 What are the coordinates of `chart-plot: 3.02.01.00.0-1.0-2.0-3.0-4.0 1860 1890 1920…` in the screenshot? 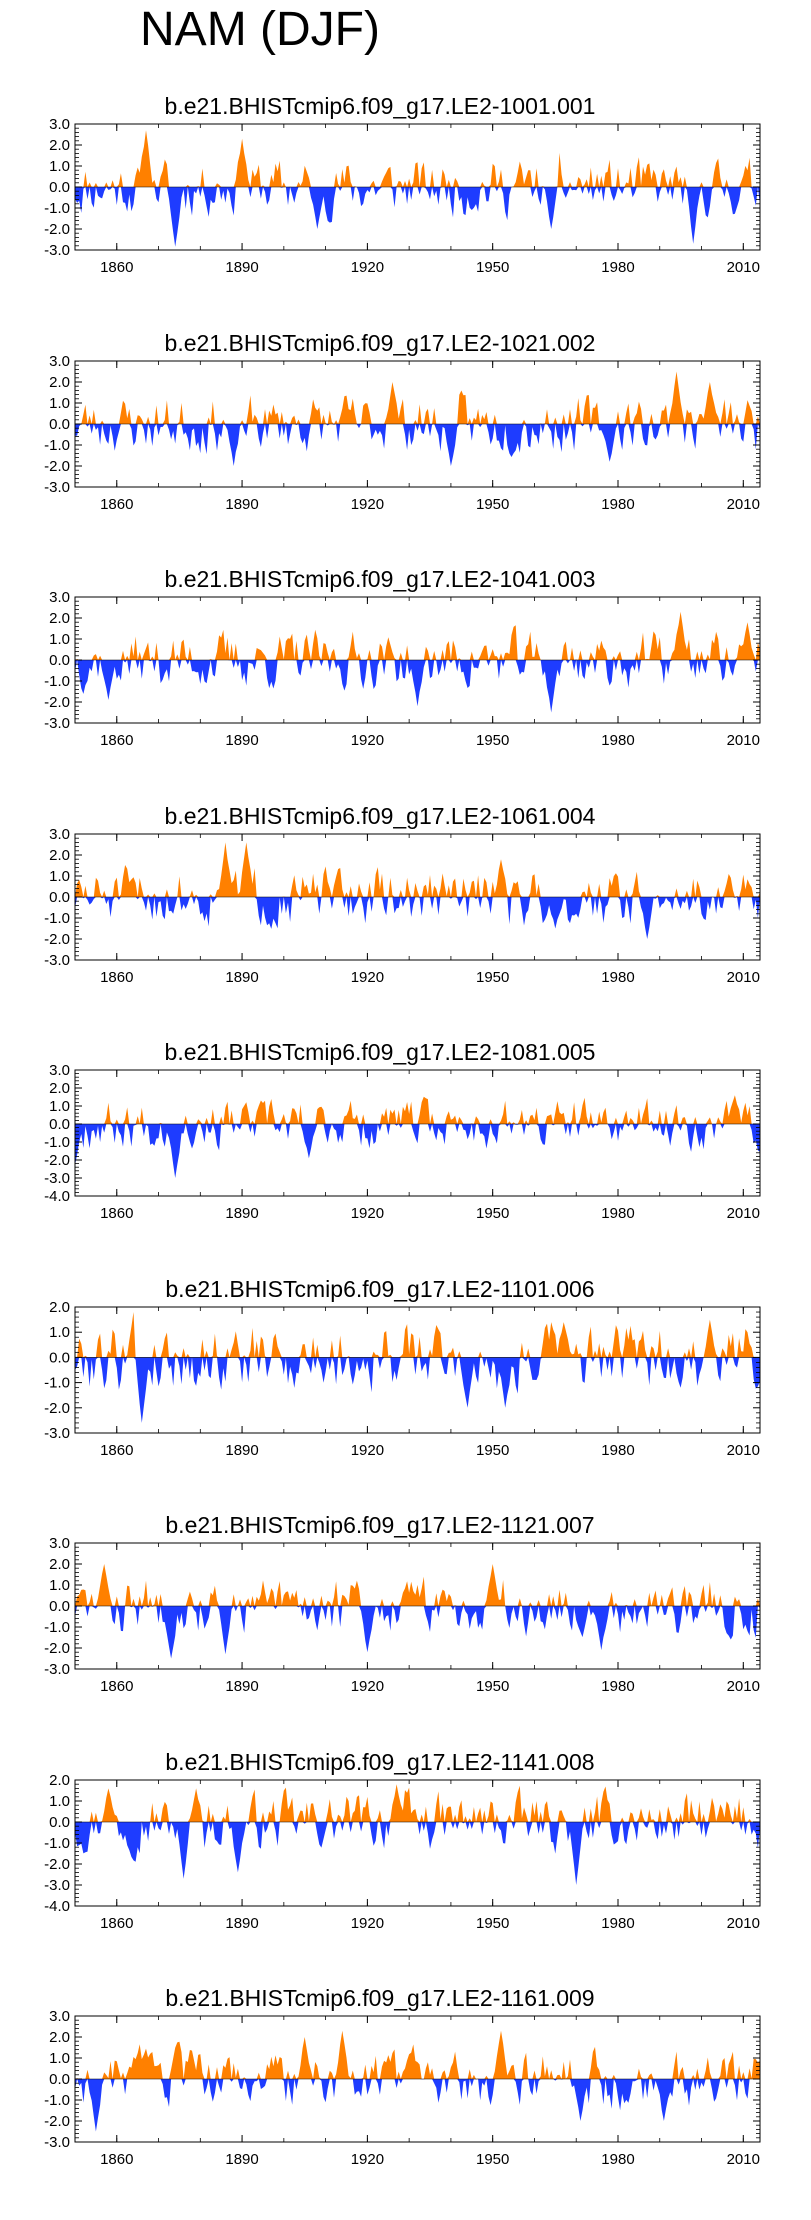 It's located at (402, 1142).